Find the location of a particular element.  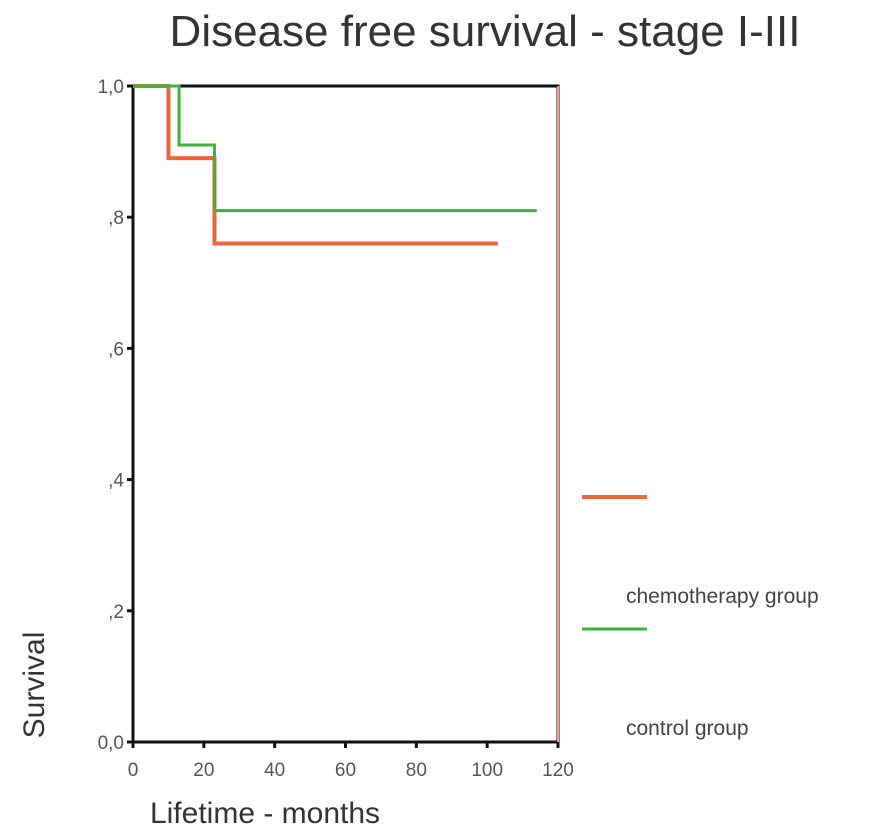

x-tick-label: 120 is located at coordinates (558, 770).